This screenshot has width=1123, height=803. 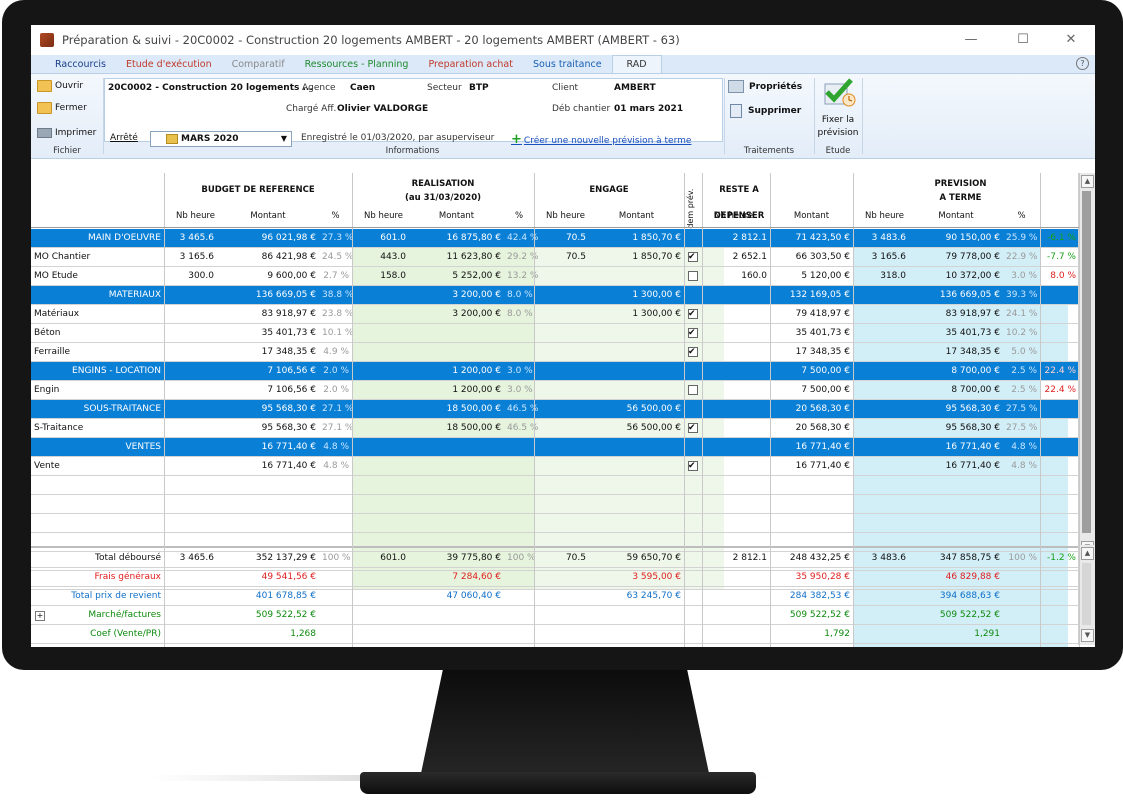 I want to click on cell-b_p: 27.1 %, so click(x=338, y=428).